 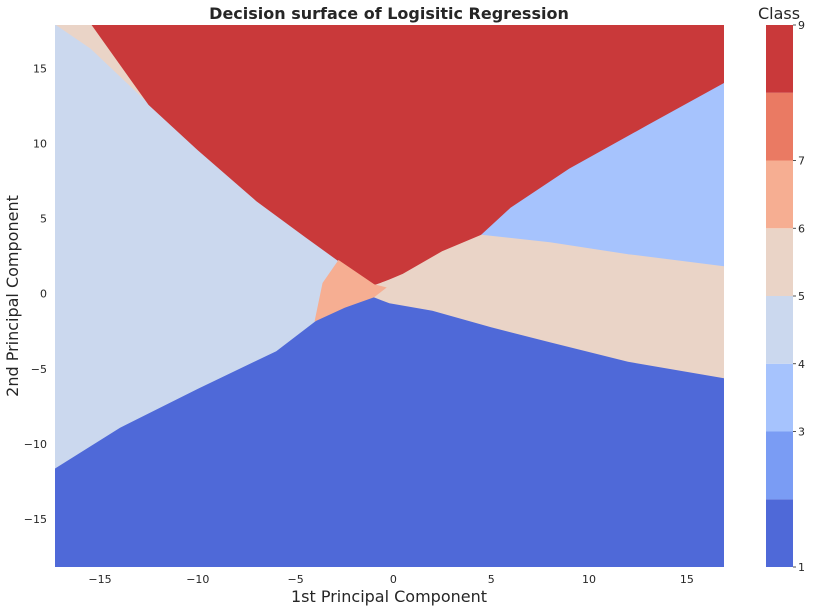 What do you see at coordinates (801, 432) in the screenshot?
I see `colorbar-tick-label: 3` at bounding box center [801, 432].